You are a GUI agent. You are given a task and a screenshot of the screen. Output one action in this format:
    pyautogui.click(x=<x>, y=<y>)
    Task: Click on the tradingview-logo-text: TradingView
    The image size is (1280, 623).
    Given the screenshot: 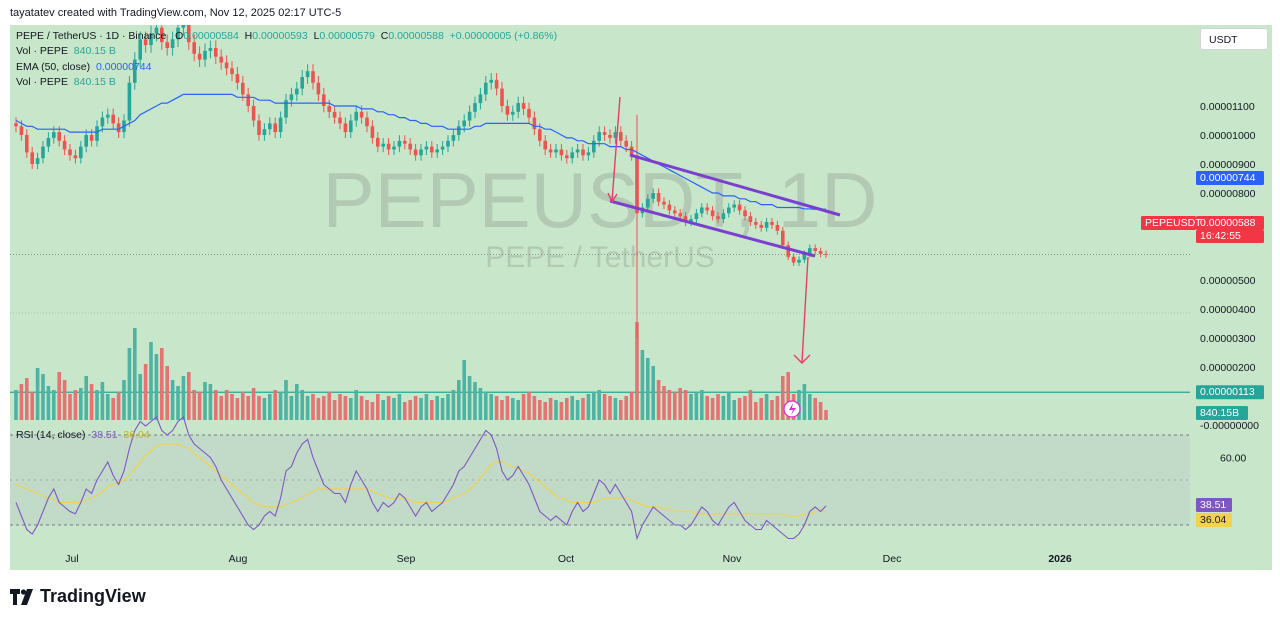 What is the action you would take?
    pyautogui.click(x=93, y=596)
    